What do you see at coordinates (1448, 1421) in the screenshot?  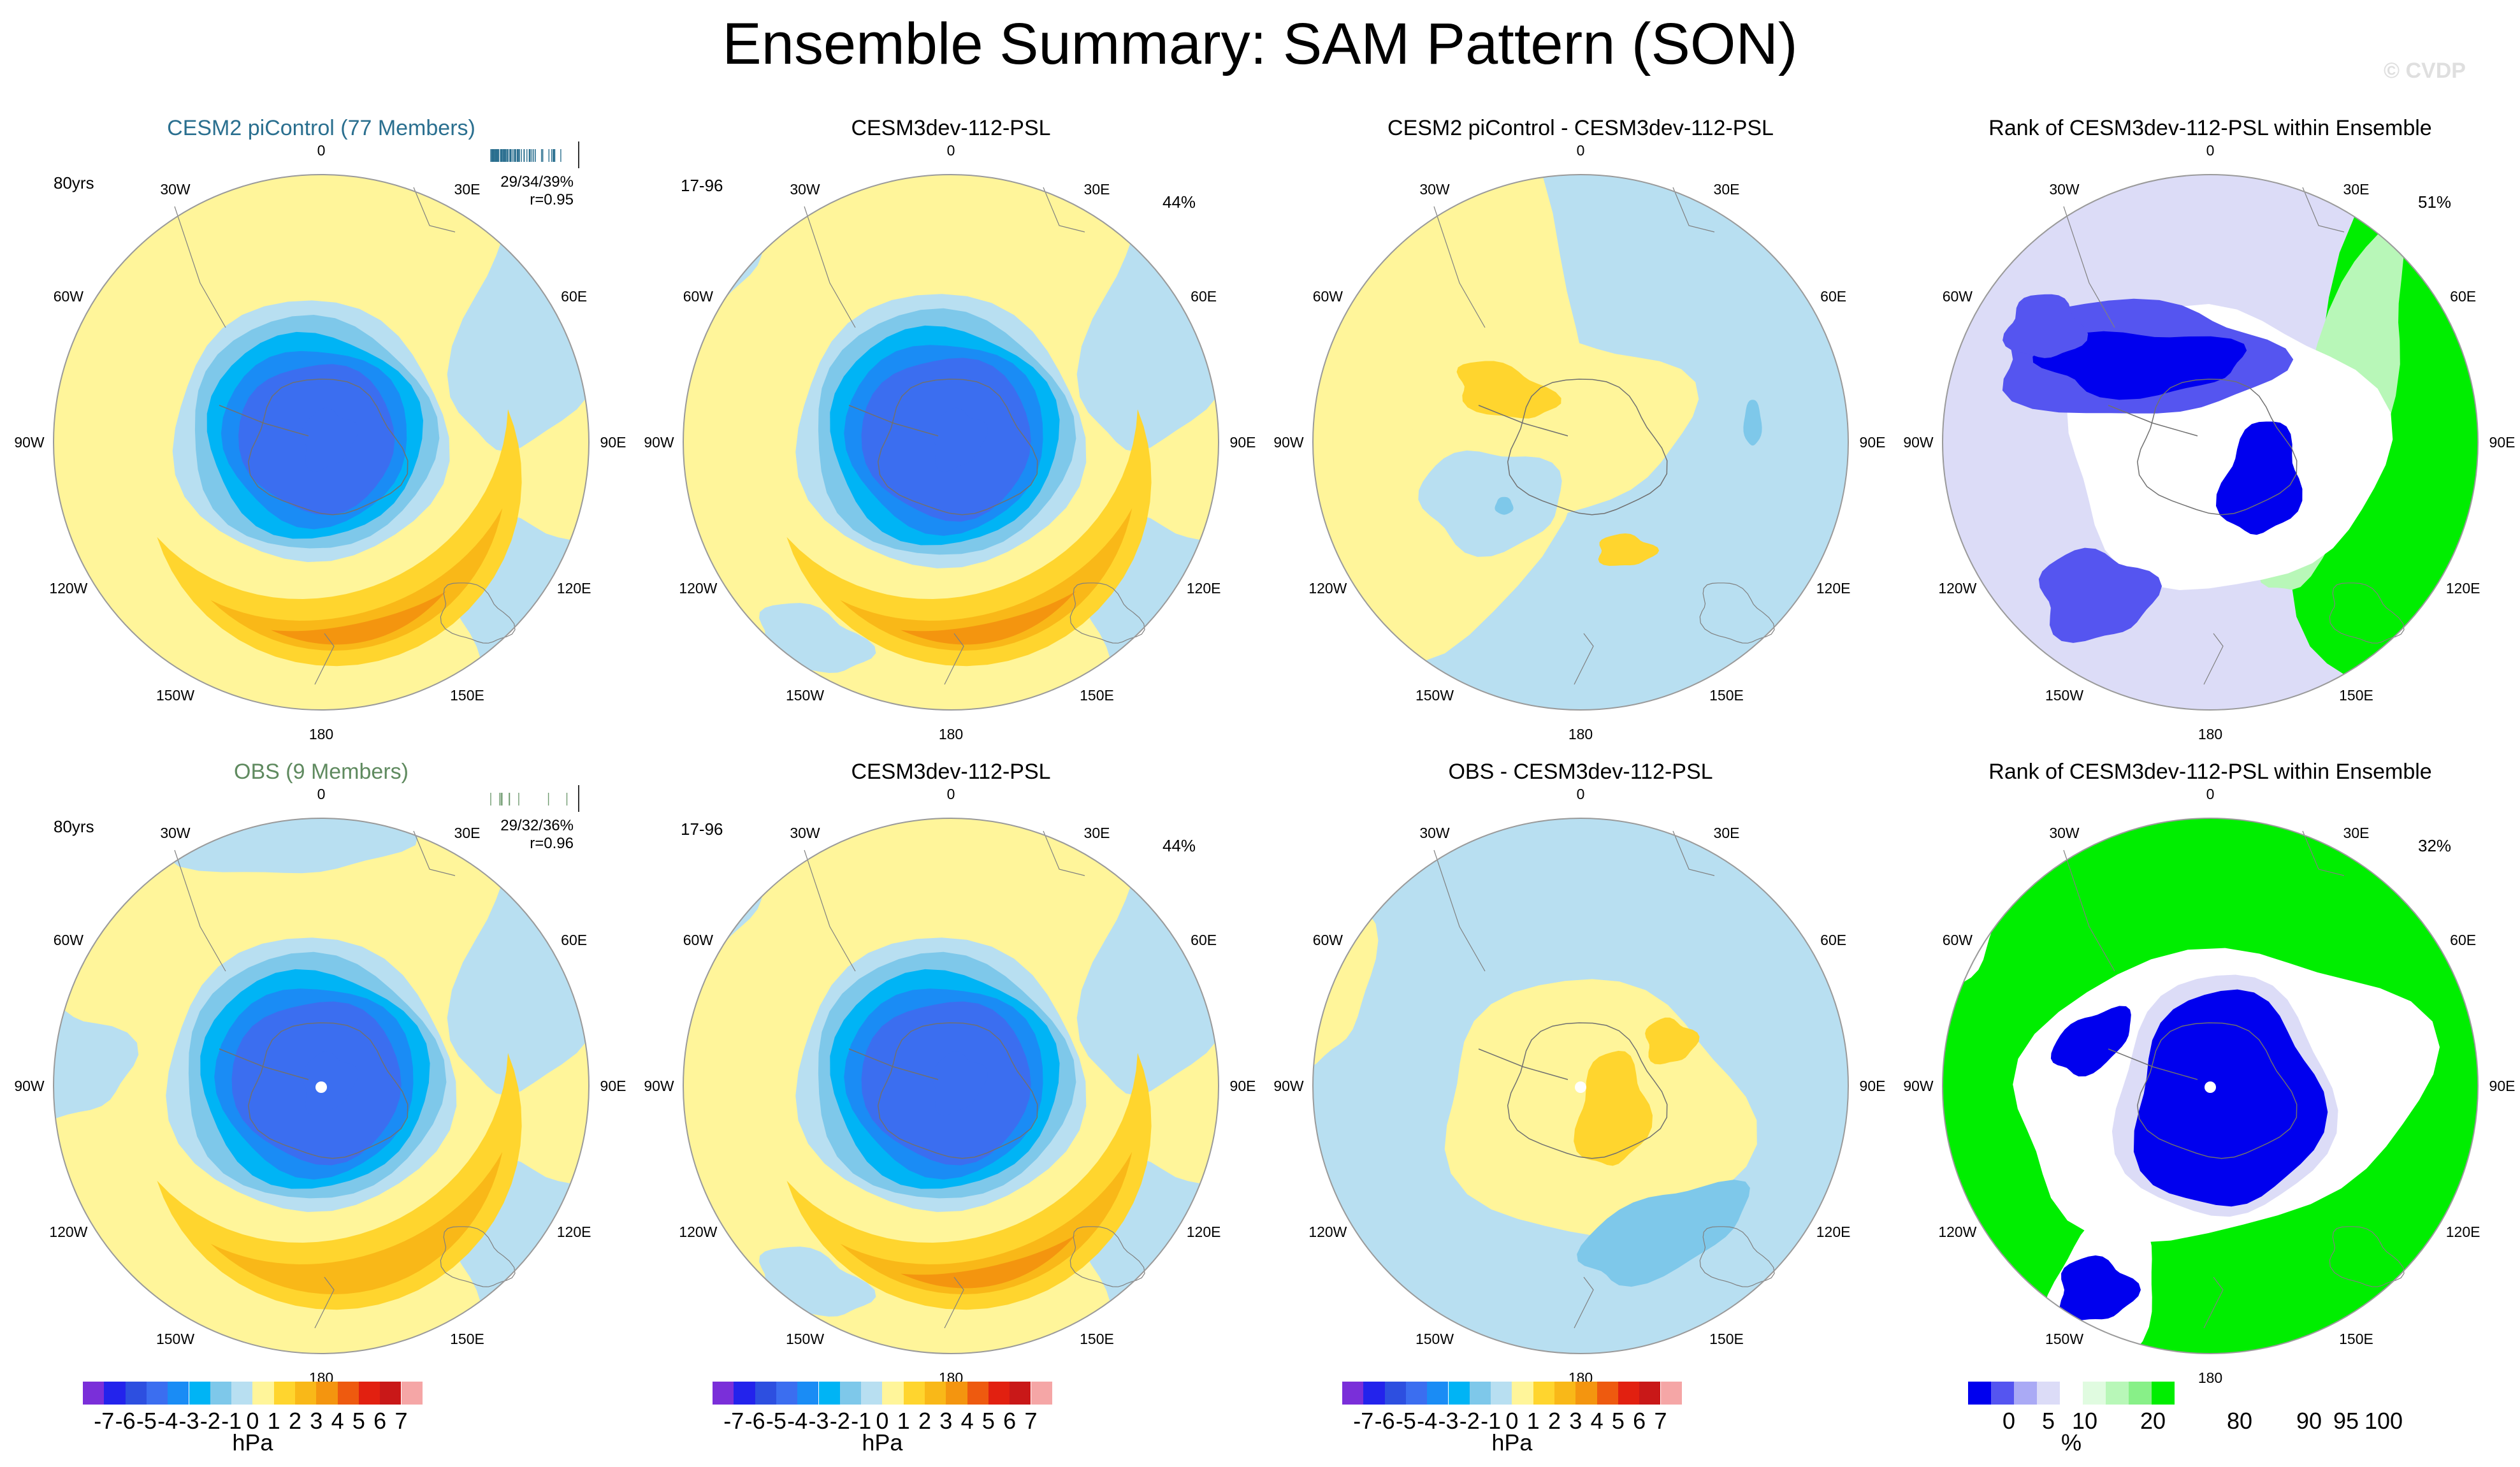 I see `colorbar-tick-label: -3` at bounding box center [1448, 1421].